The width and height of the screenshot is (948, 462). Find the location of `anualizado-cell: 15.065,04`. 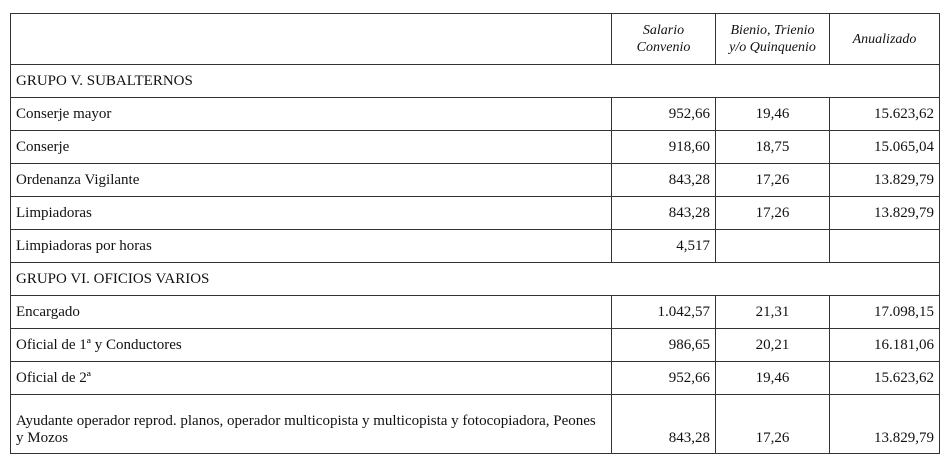

anualizado-cell: 15.065,04 is located at coordinates (884, 147).